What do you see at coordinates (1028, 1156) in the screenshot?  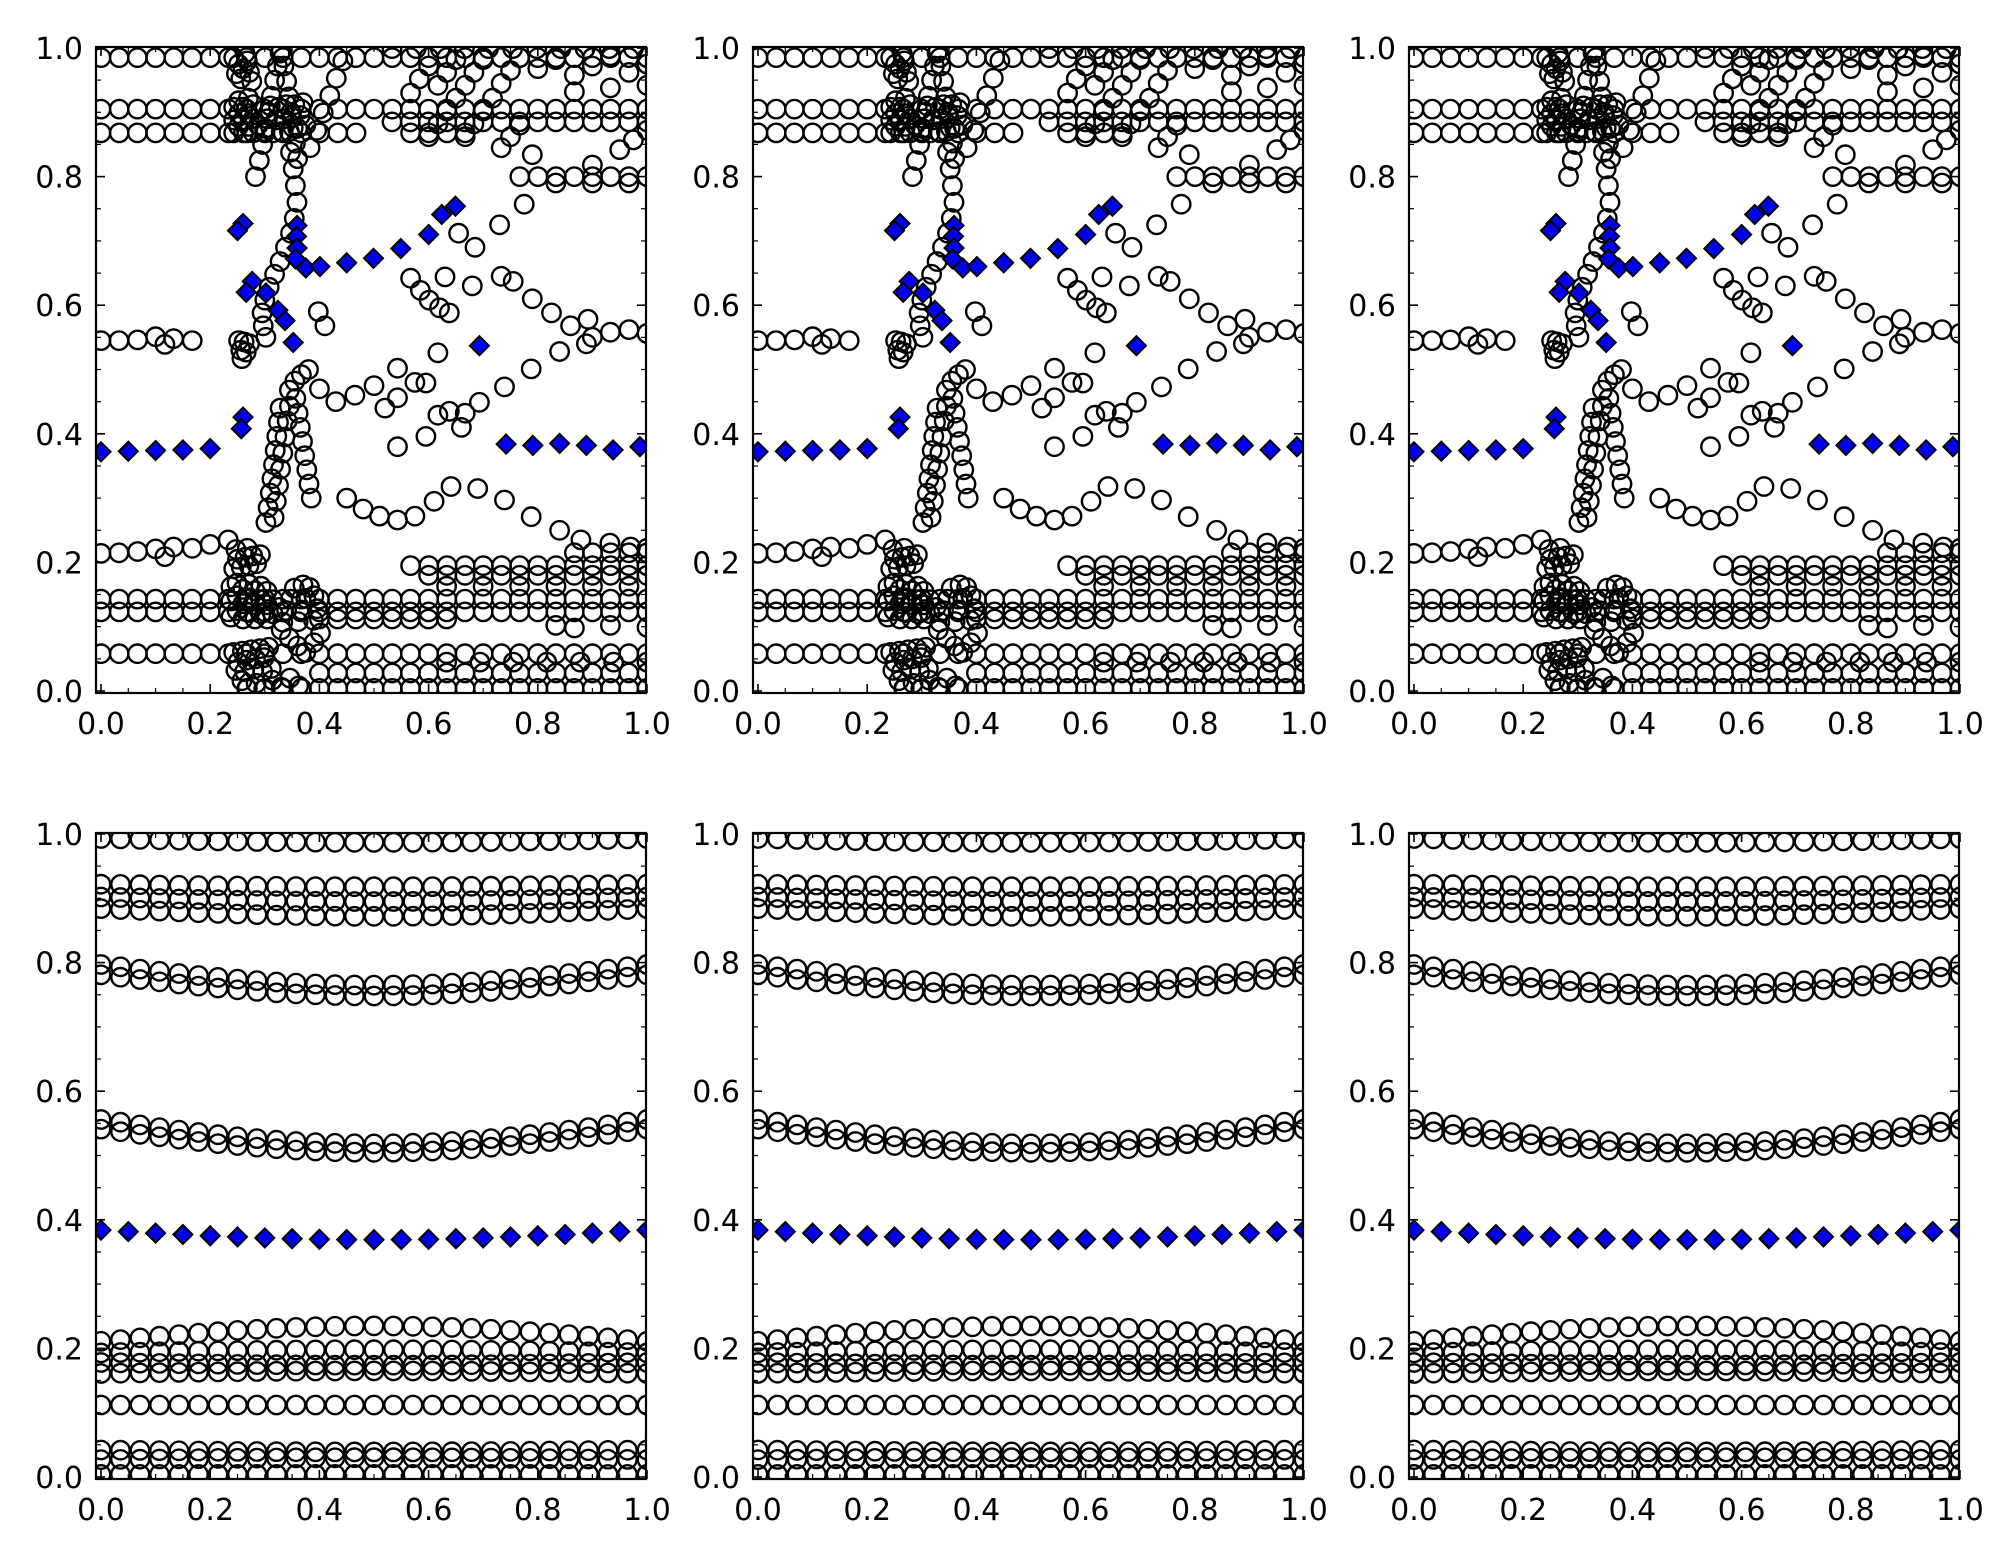 I see `open-circle-series` at bounding box center [1028, 1156].